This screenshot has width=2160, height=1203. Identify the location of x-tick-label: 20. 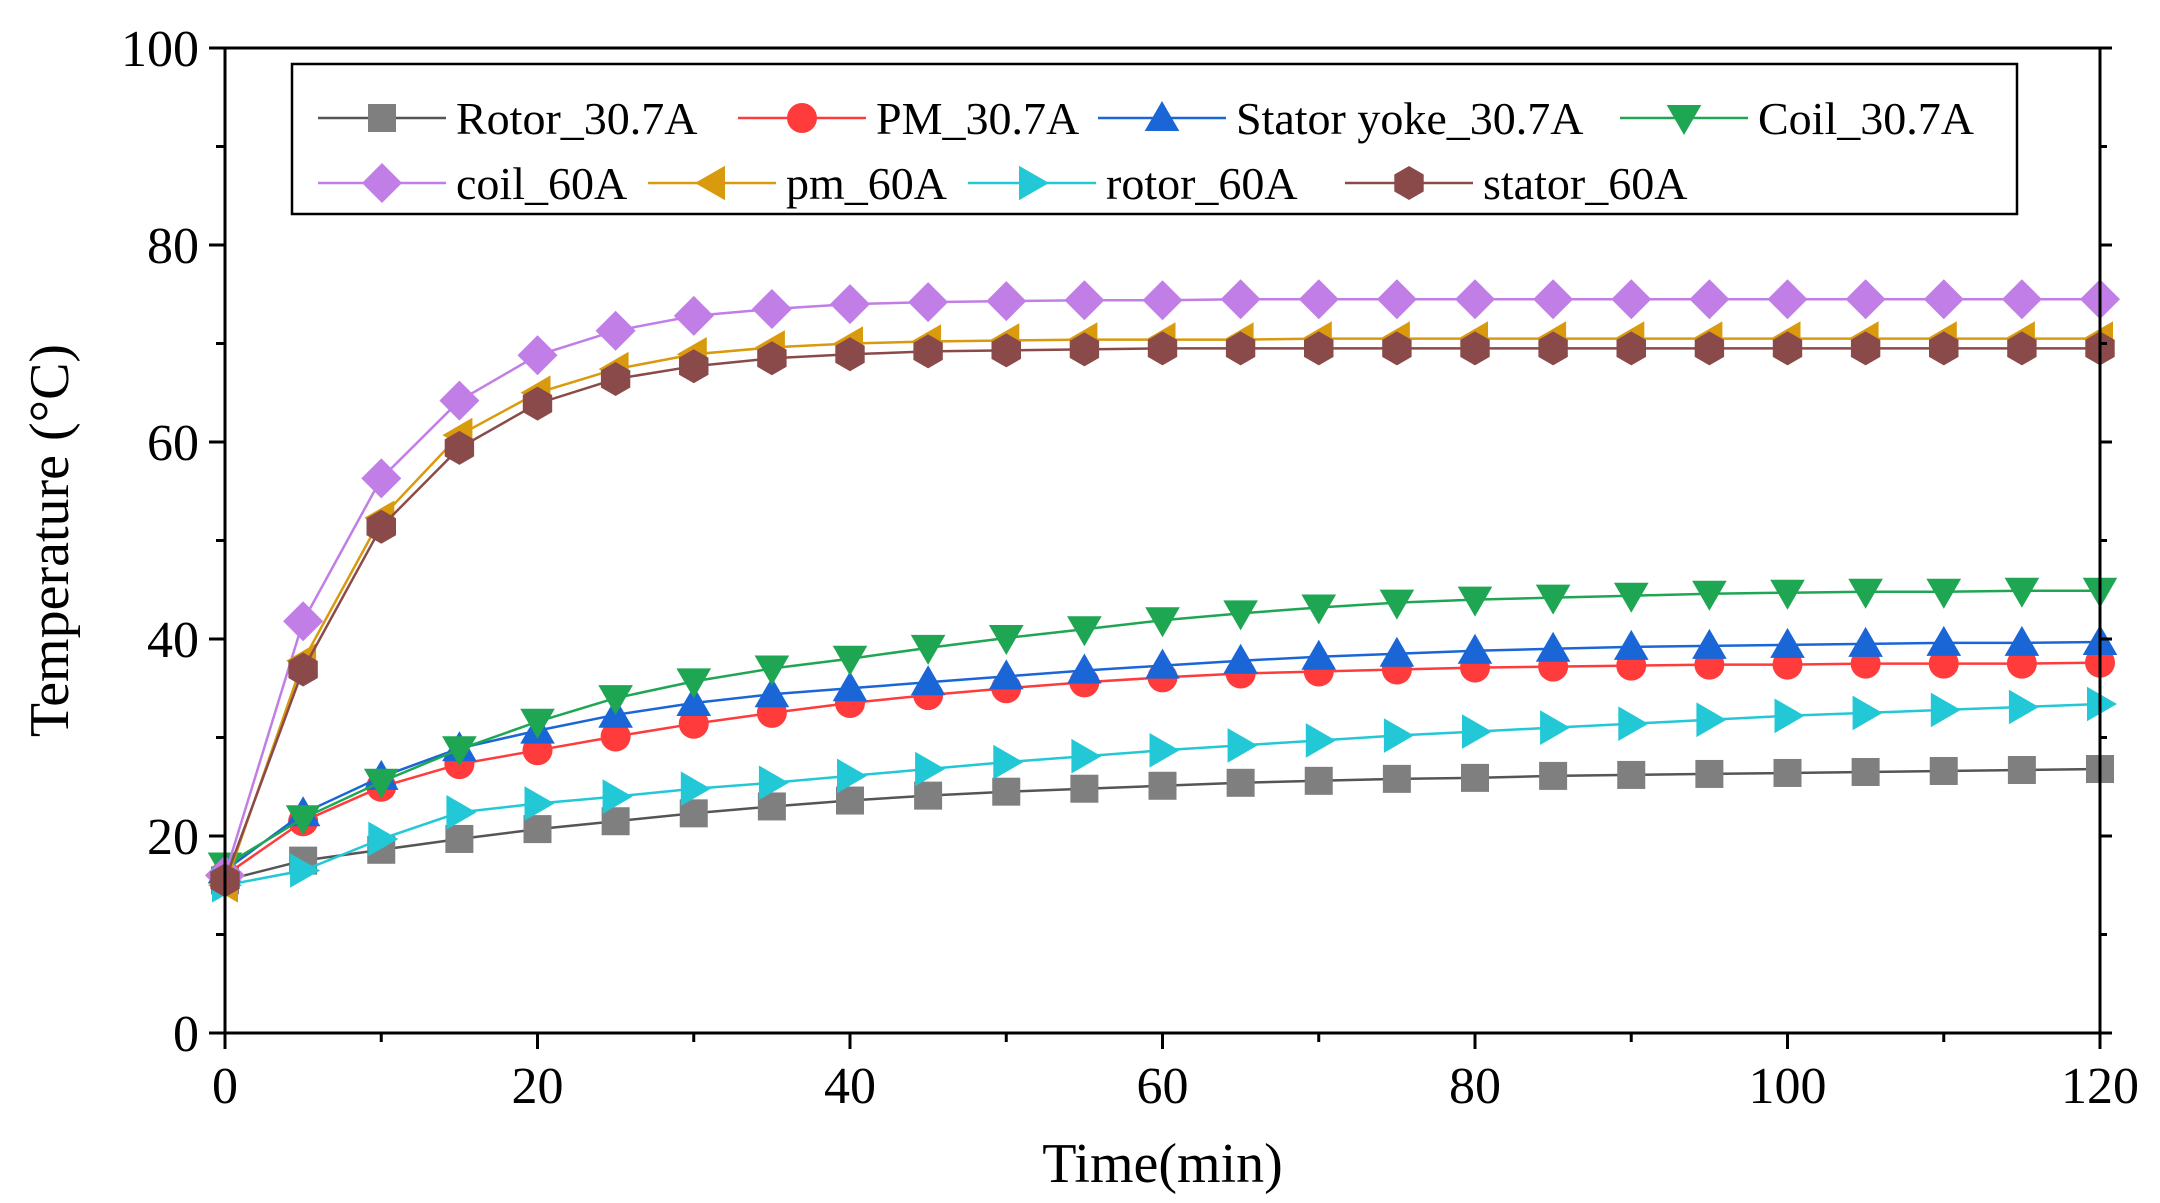
(538, 1086).